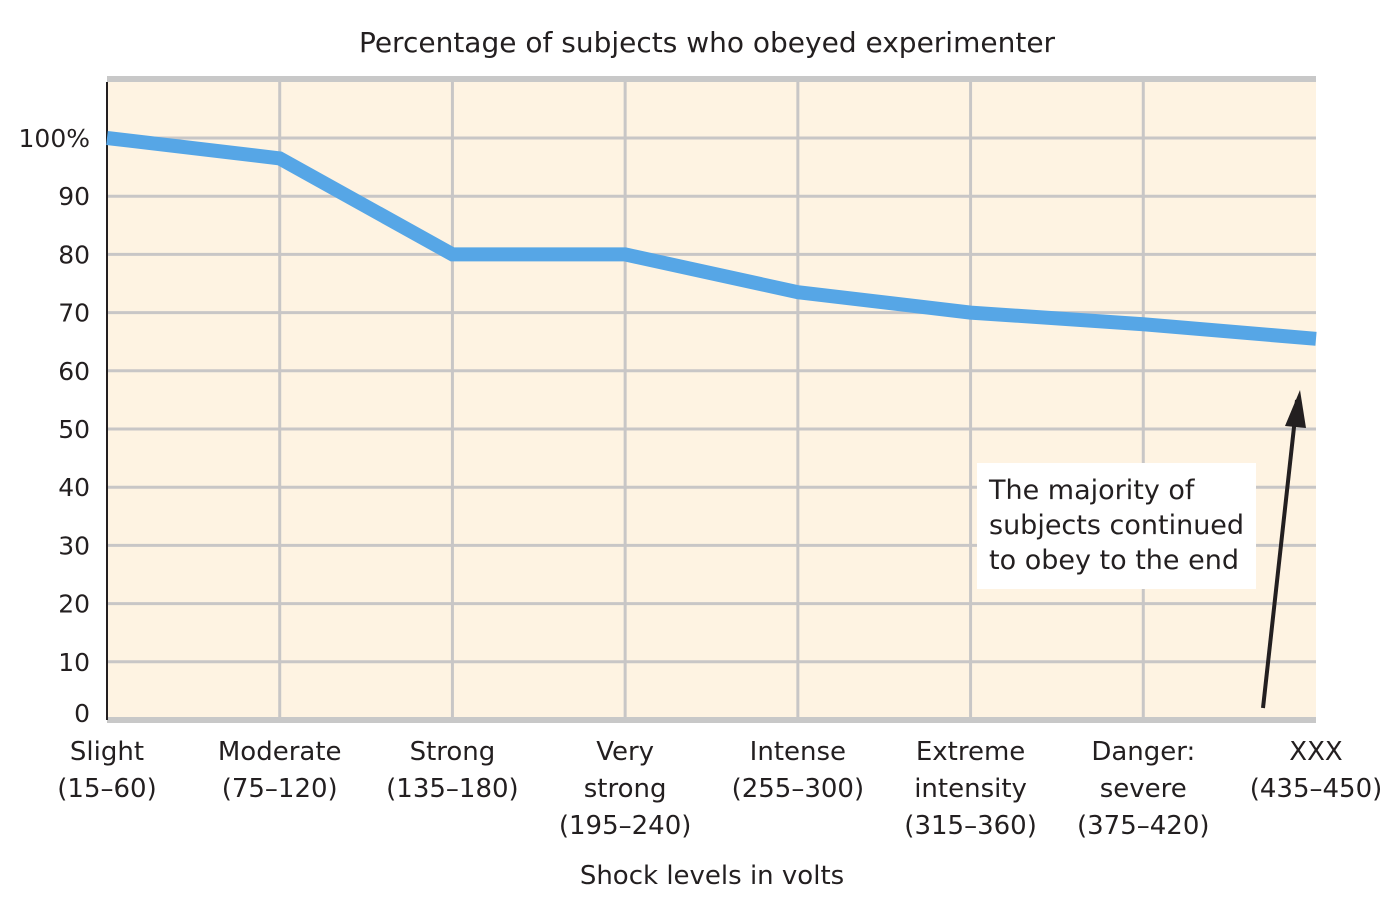  What do you see at coordinates (711, 720) in the screenshot?
I see `x-axis-bar` at bounding box center [711, 720].